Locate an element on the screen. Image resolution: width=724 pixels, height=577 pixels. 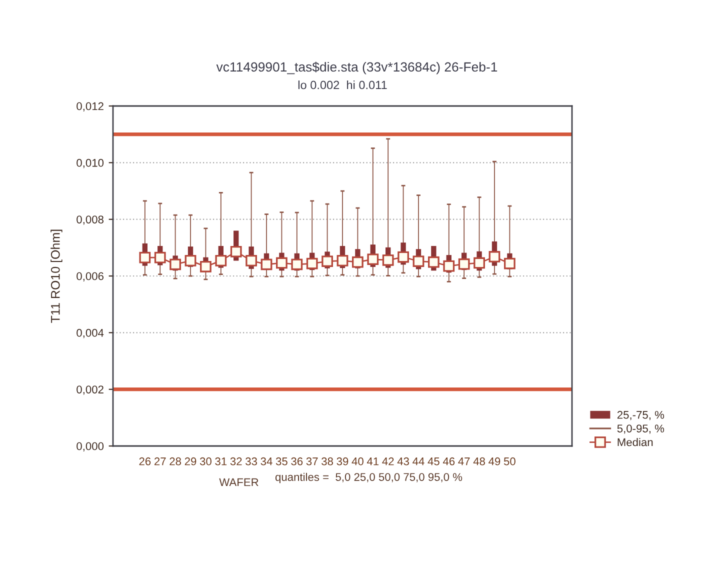
x-tick-label: 31 is located at coordinates (221, 461).